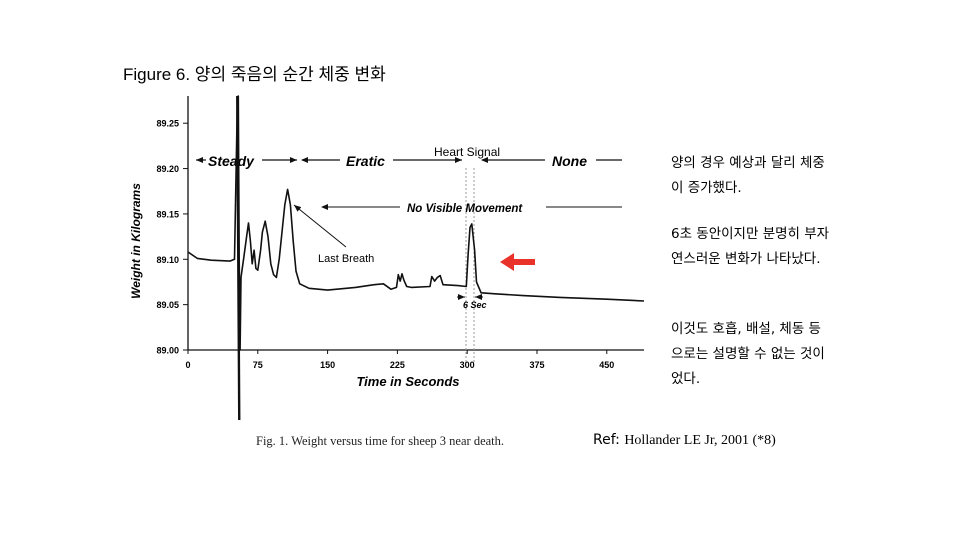  I want to click on x-tick-label: 225, so click(397, 365).